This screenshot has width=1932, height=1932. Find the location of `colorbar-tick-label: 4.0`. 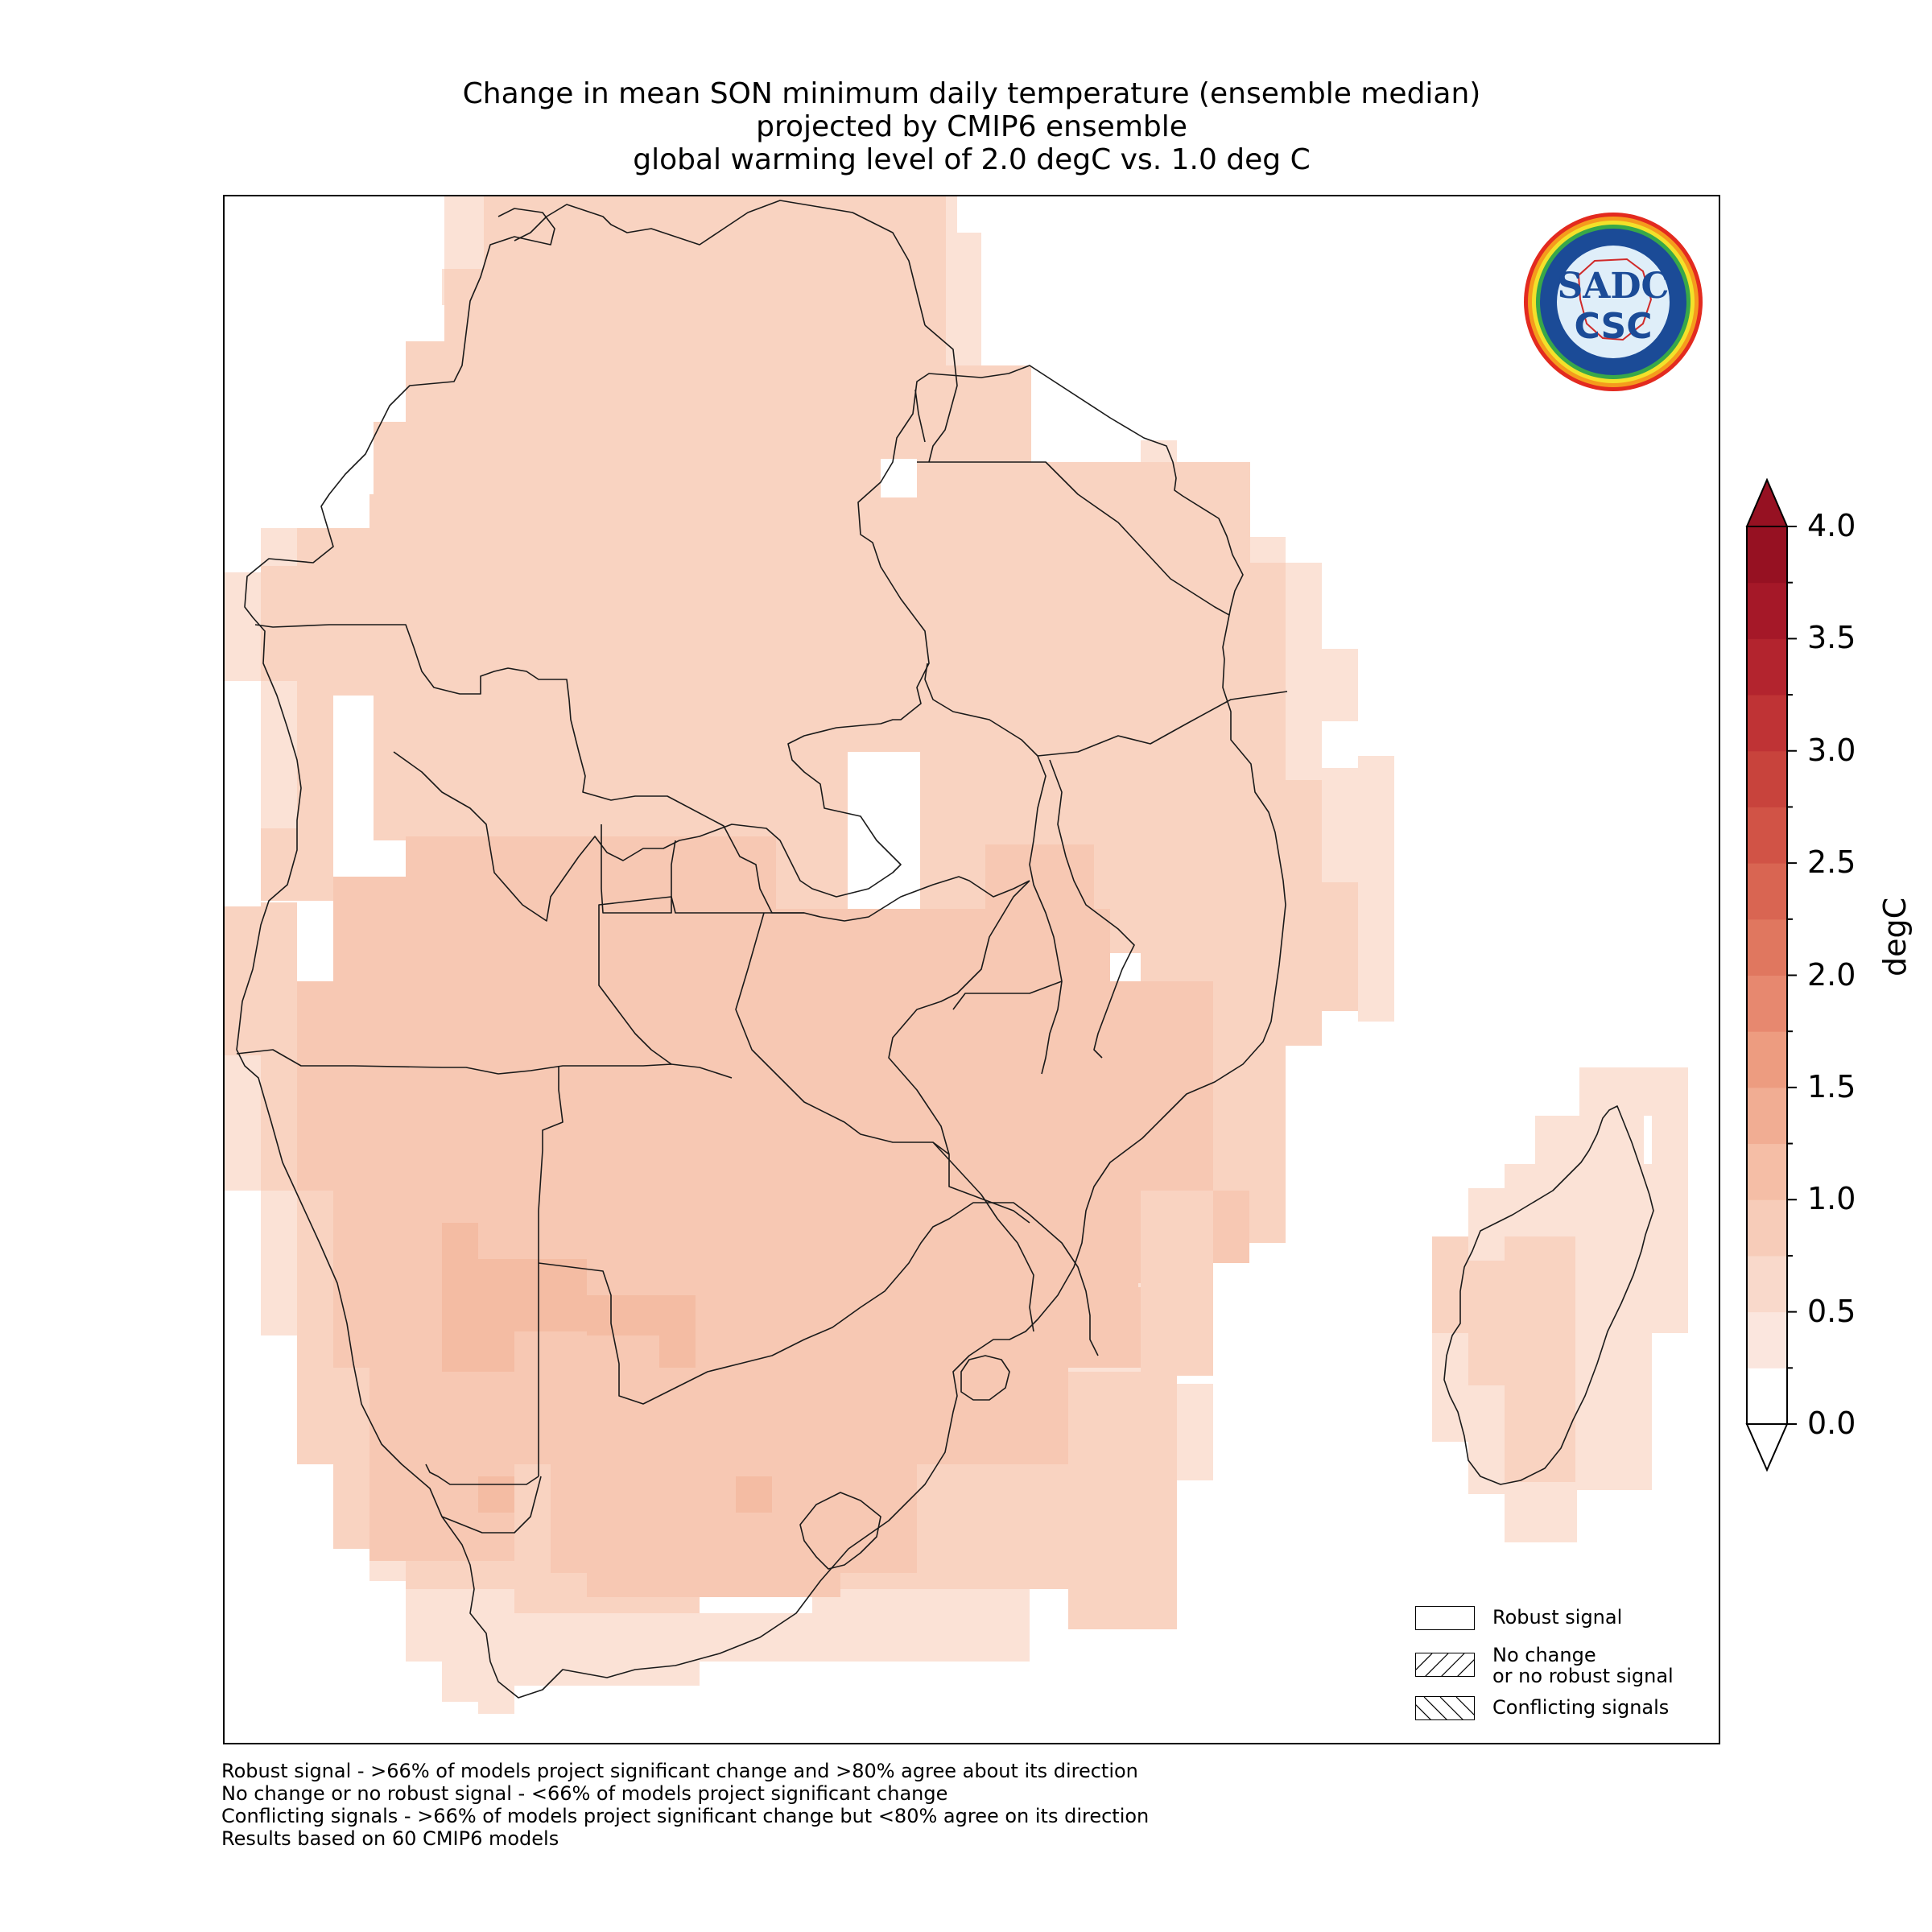

colorbar-tick-label: 4.0 is located at coordinates (1831, 525).